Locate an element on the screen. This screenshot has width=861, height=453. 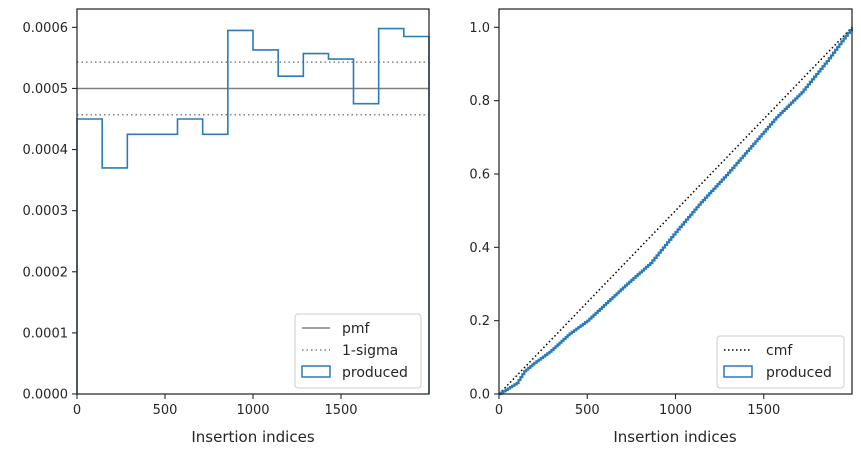
legend: cmf produced is located at coordinates (780, 362).